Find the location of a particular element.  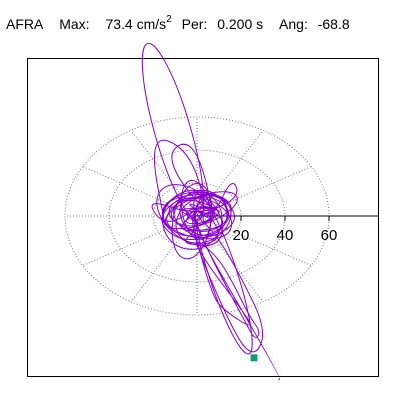

end-marker is located at coordinates (254, 358).